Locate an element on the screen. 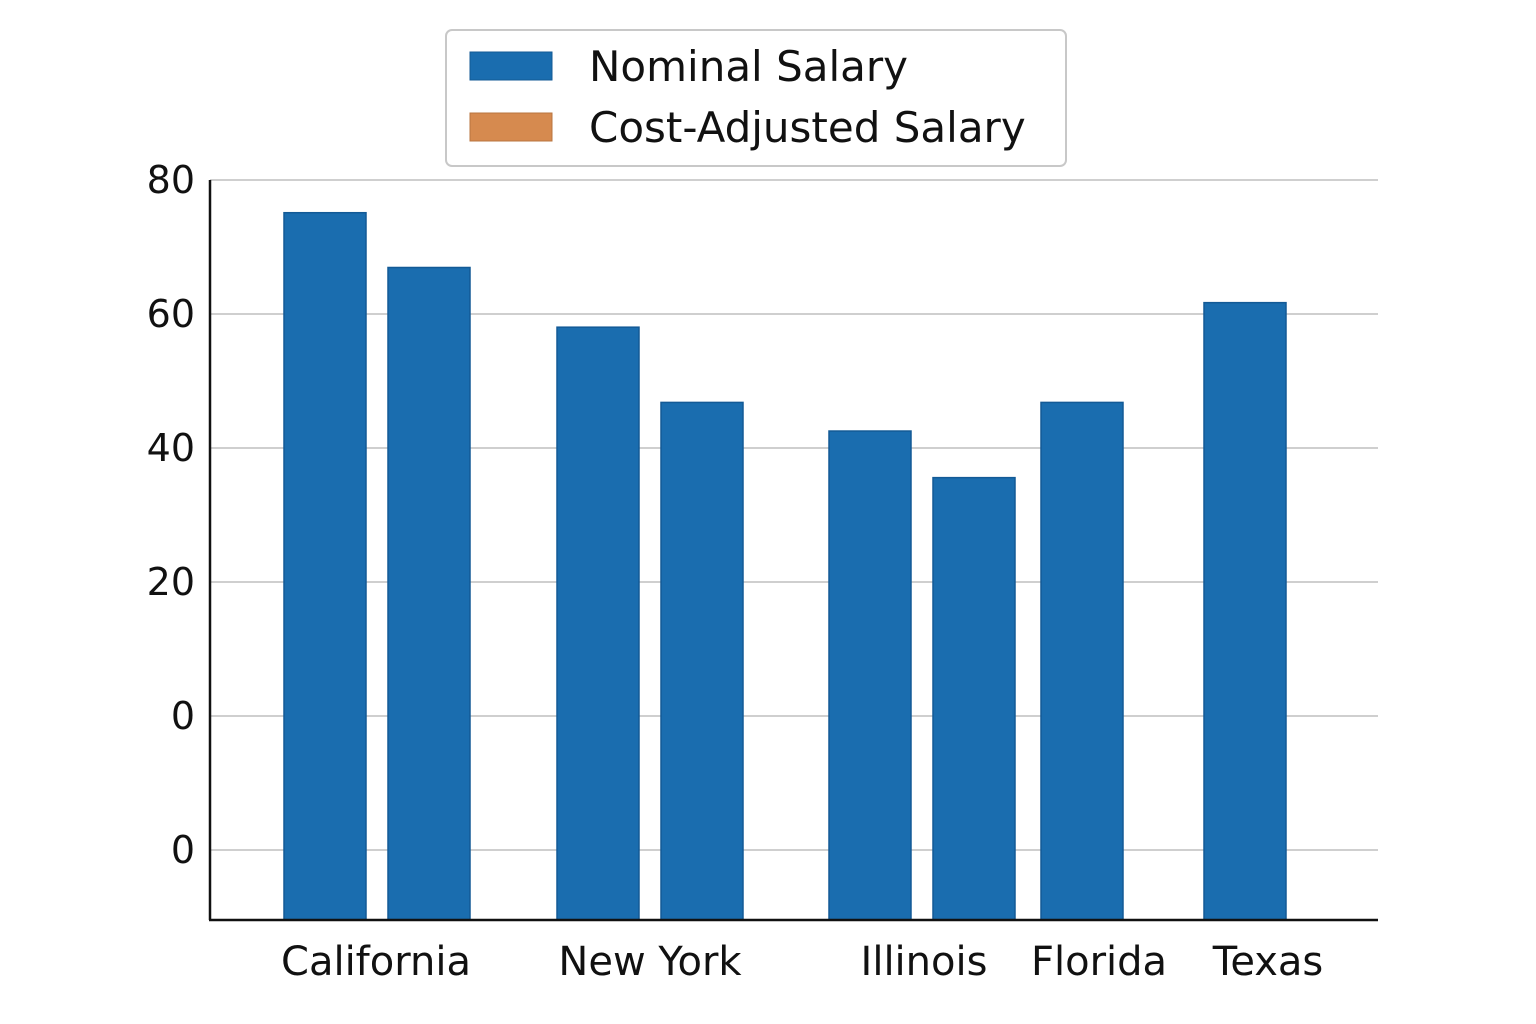 Image resolution: width=1536 pixels, height=1024 pixels. legend-frame is located at coordinates (756, 98).